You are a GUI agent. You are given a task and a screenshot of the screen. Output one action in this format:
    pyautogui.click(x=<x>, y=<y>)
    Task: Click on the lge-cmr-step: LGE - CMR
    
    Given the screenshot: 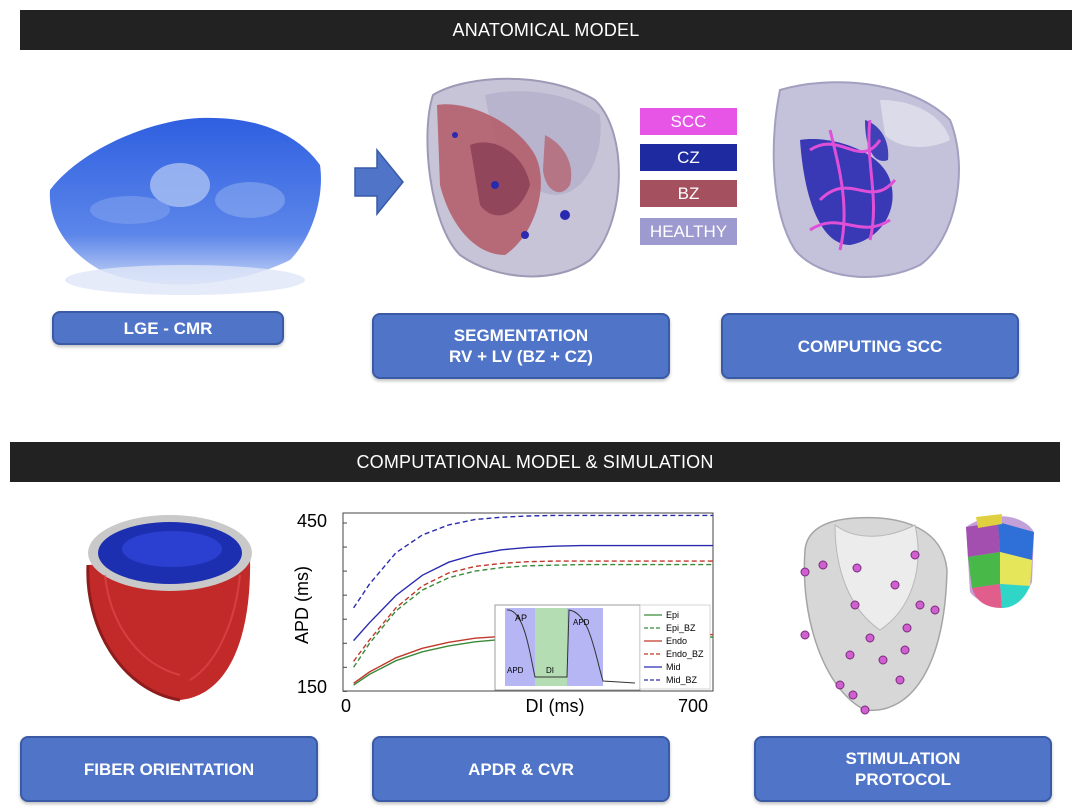 What is the action you would take?
    pyautogui.click(x=168, y=328)
    